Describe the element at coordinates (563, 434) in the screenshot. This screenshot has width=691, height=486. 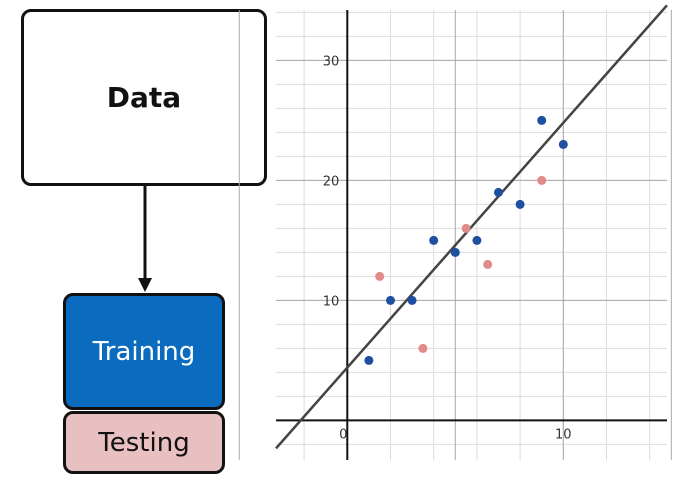
I see `x-tick-label: 10` at that location.